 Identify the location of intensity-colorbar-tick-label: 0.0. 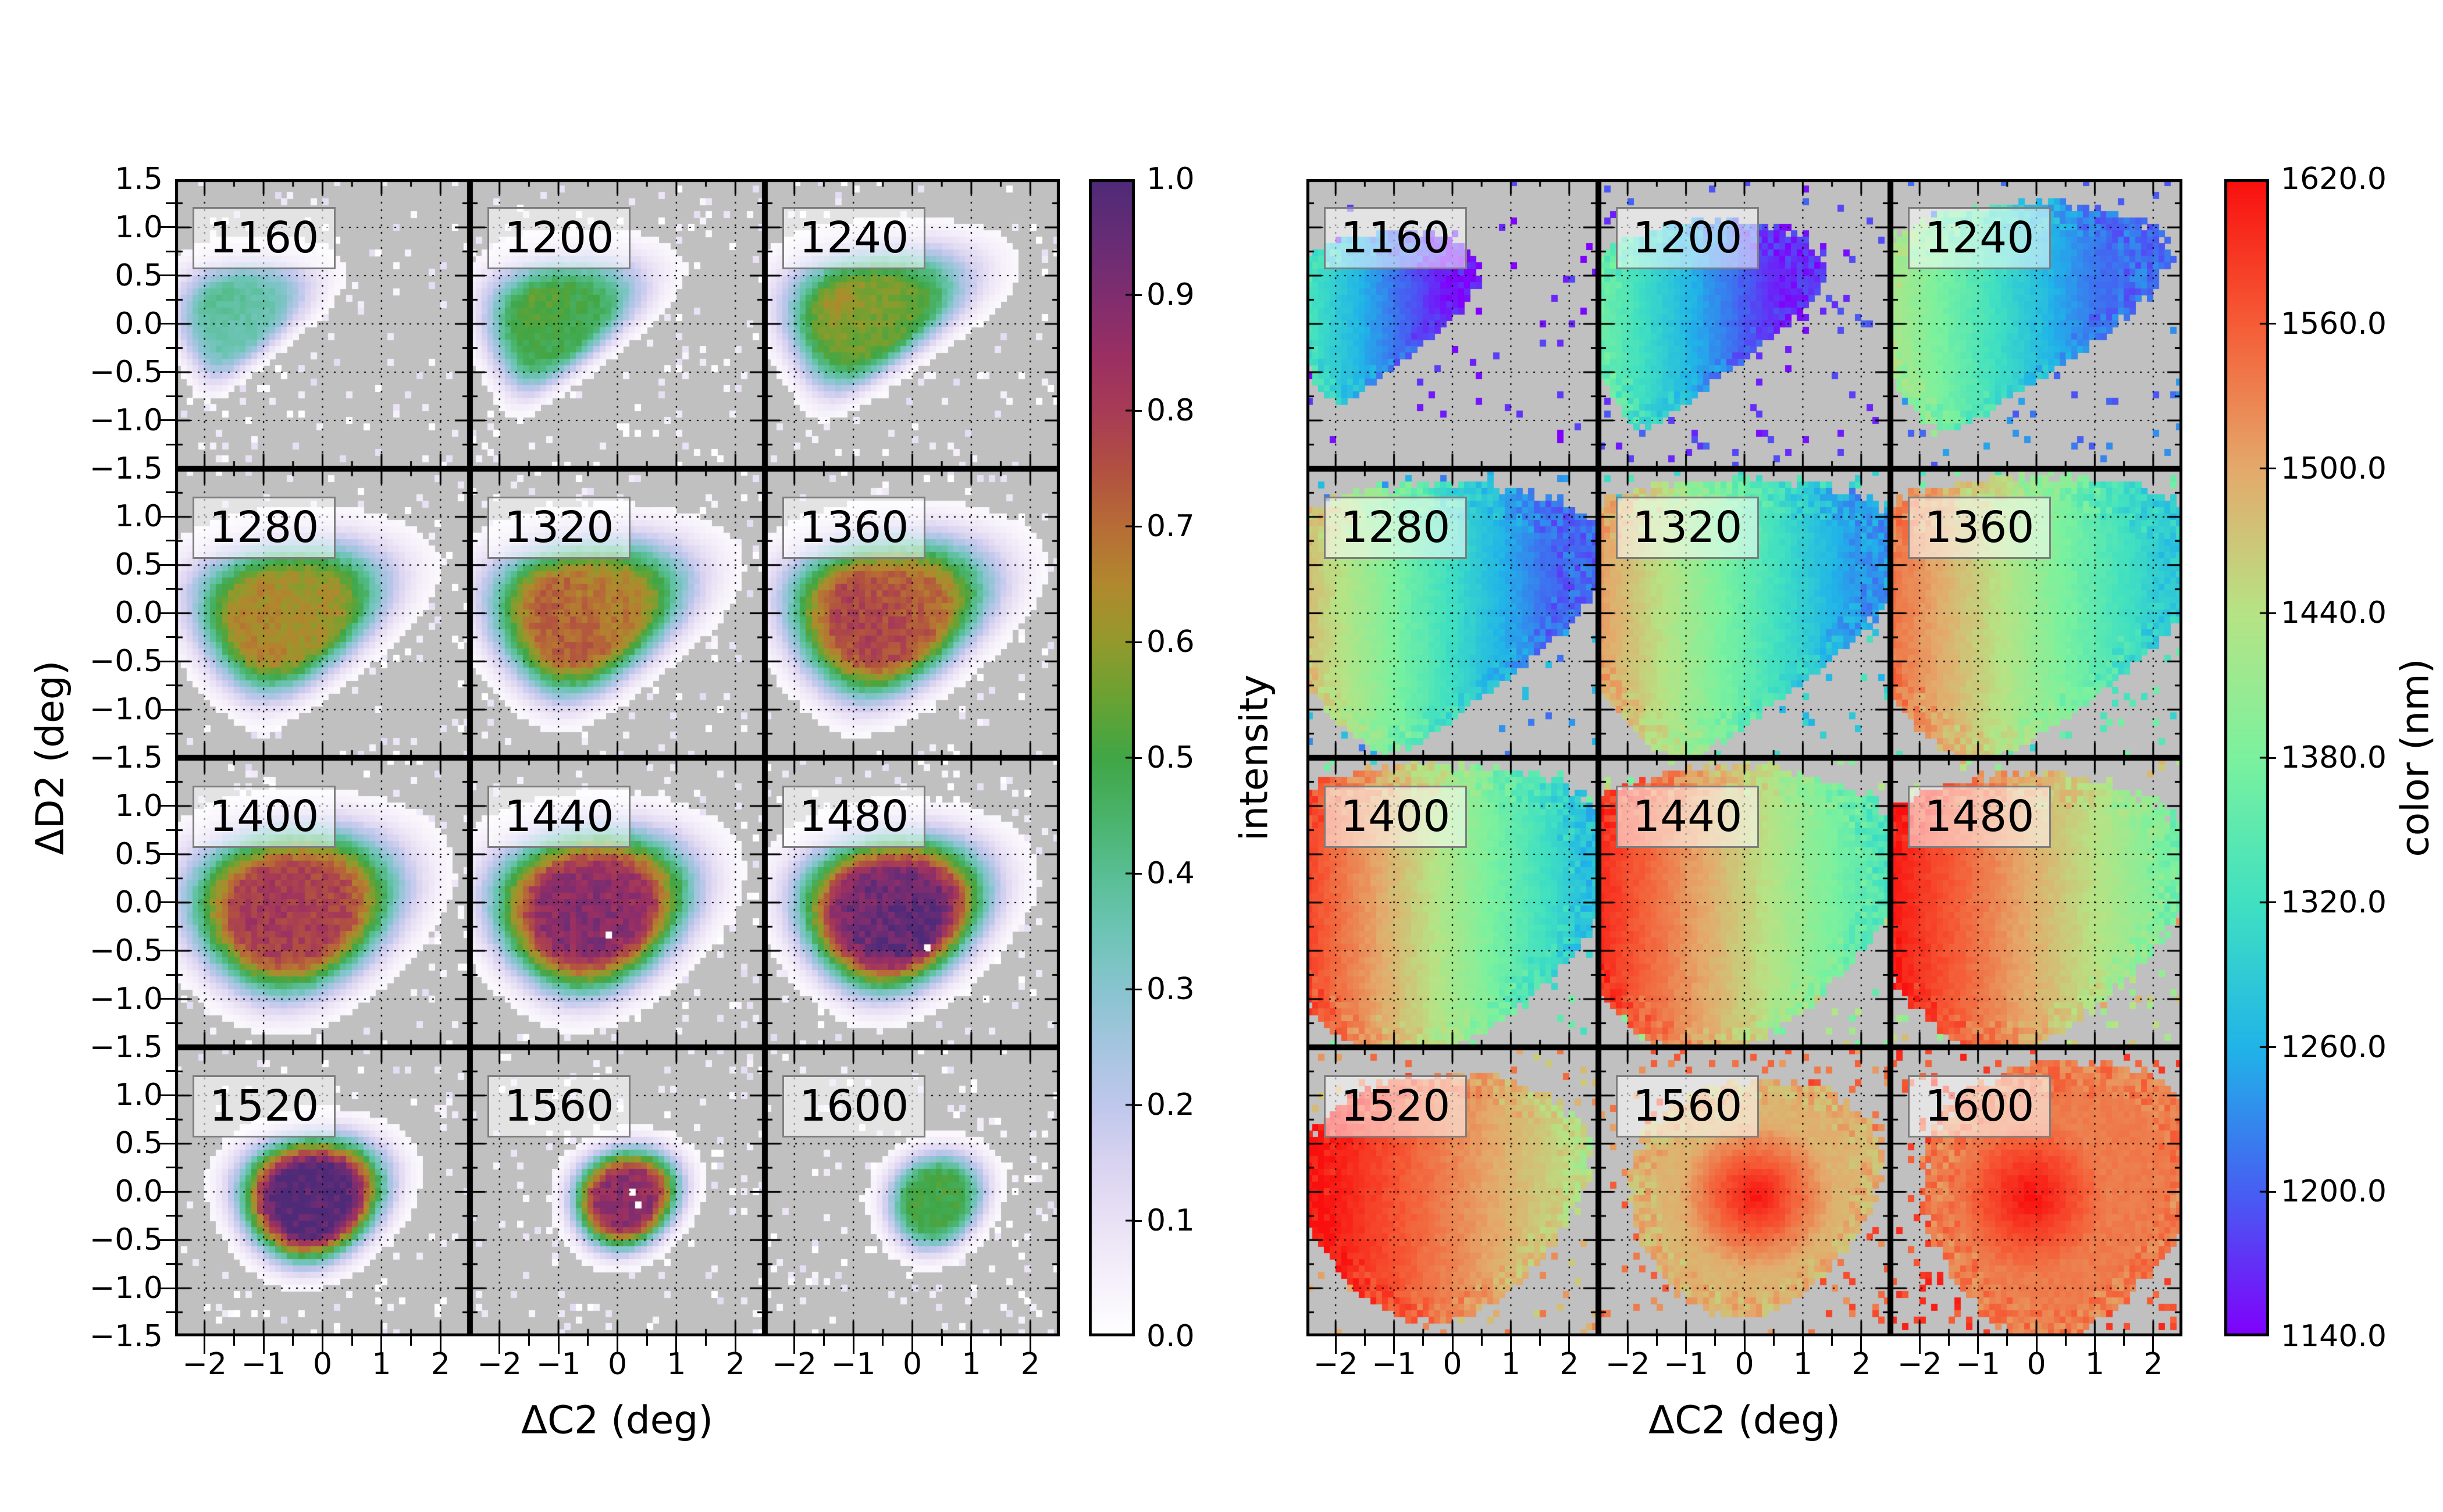
(1170, 1336).